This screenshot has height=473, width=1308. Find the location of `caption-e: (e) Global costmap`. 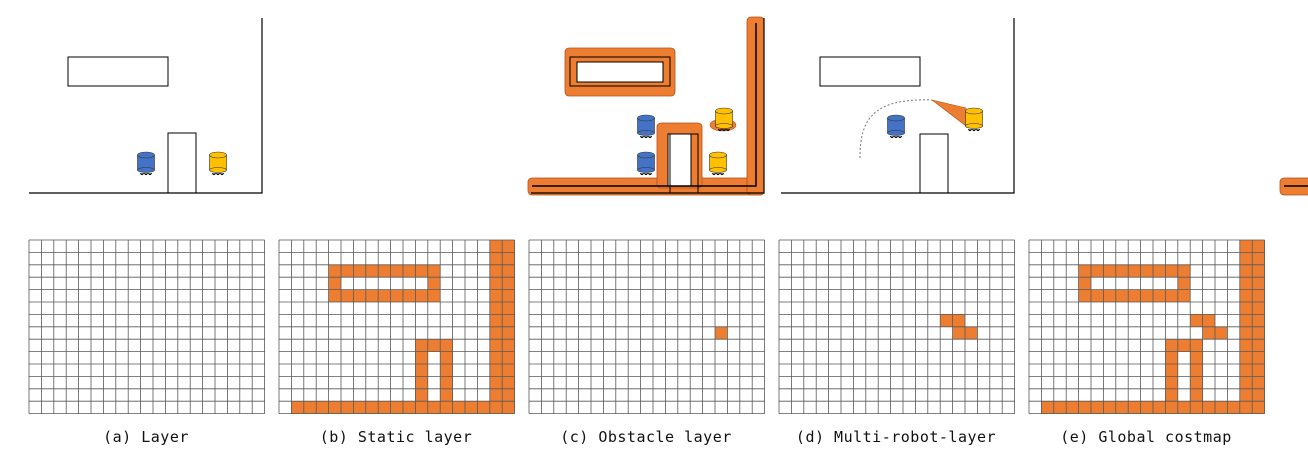

caption-e: (e) Global costmap is located at coordinates (1146, 437).